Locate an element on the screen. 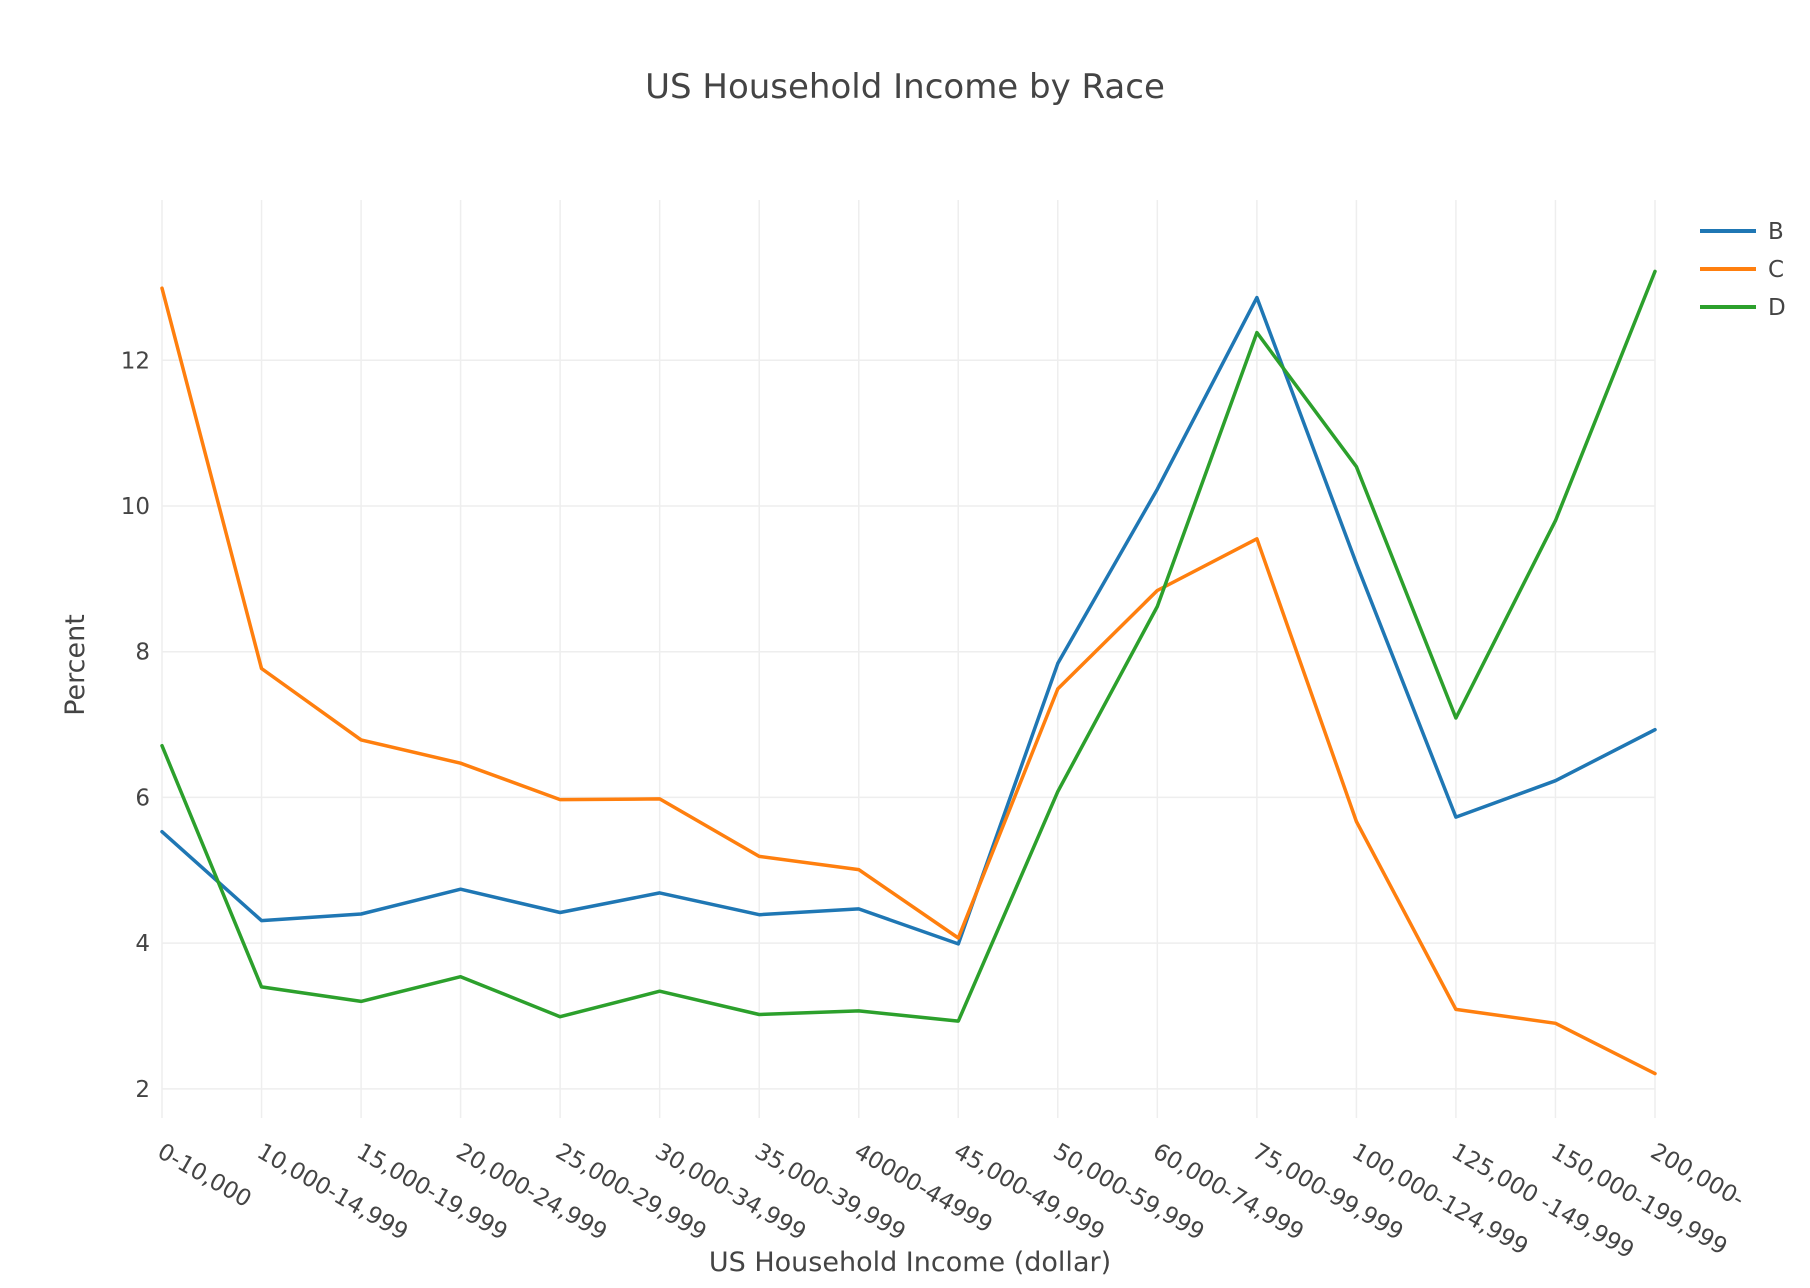 The height and width of the screenshot is (1288, 1810). y-axis-title: Percent is located at coordinates (75, 665).